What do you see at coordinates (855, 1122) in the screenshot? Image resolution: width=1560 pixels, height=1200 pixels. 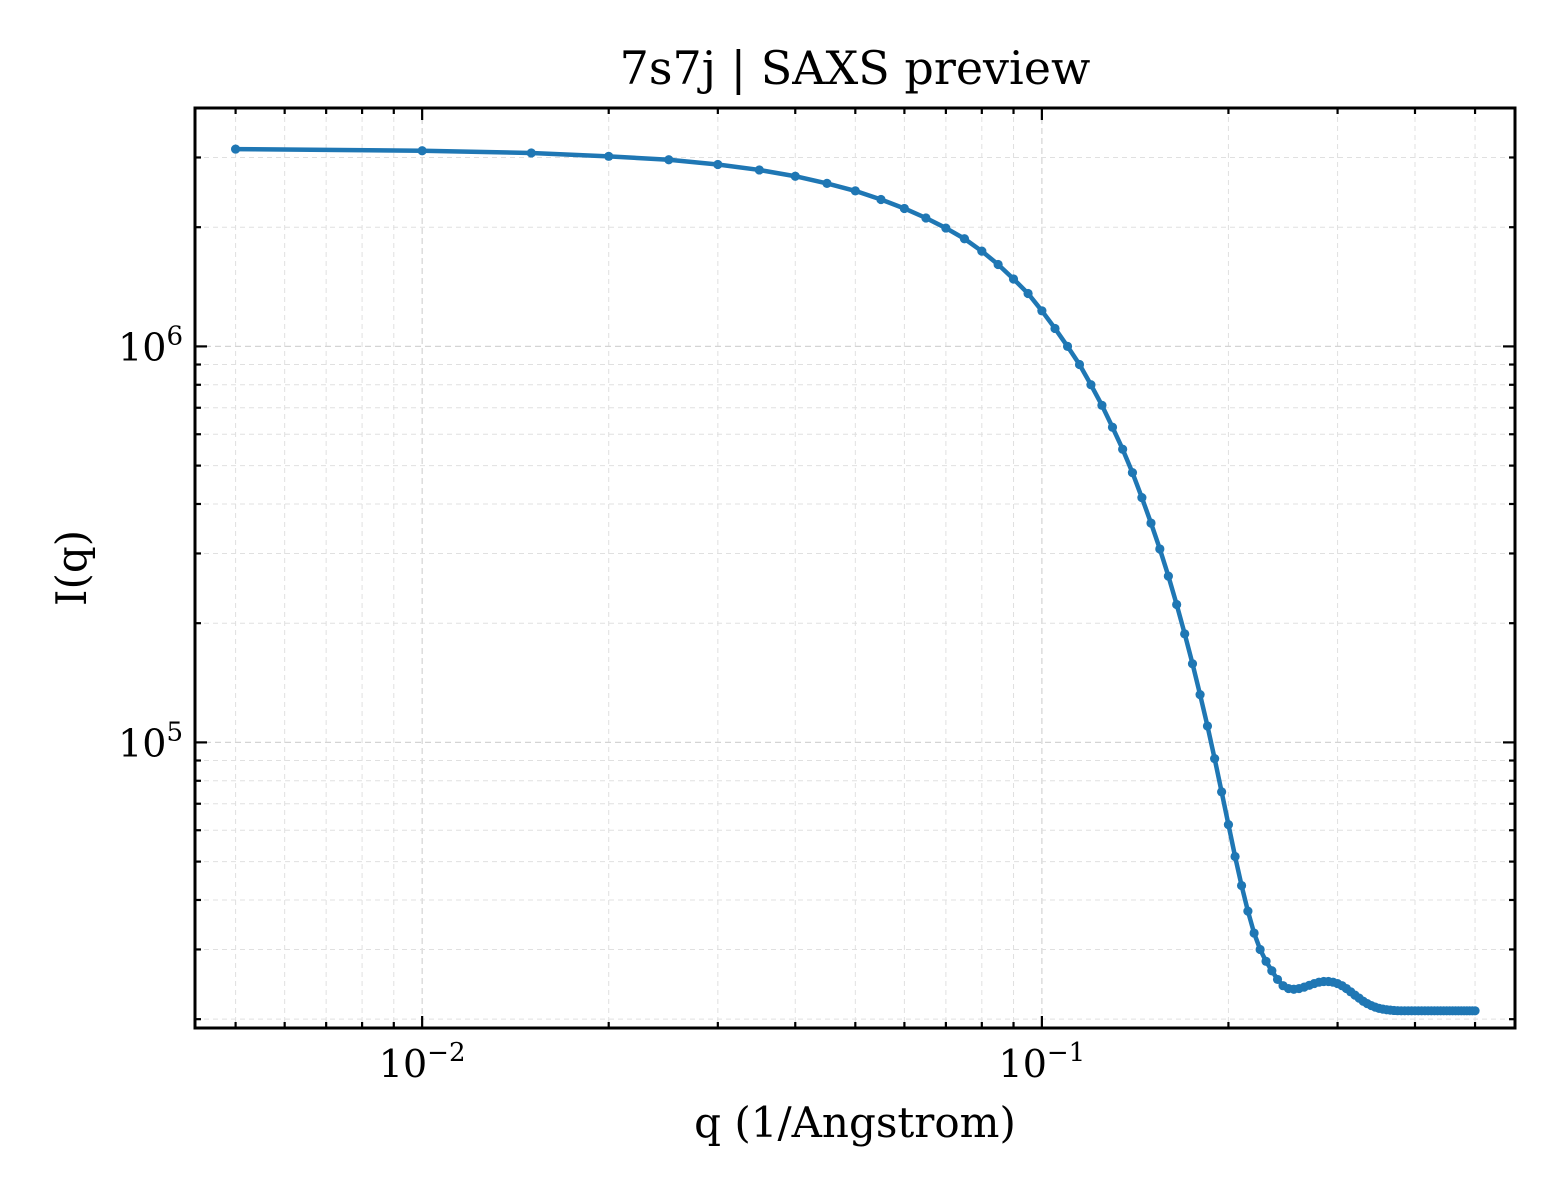 I see `x-axis-label: q (1/Angstrom)` at bounding box center [855, 1122].